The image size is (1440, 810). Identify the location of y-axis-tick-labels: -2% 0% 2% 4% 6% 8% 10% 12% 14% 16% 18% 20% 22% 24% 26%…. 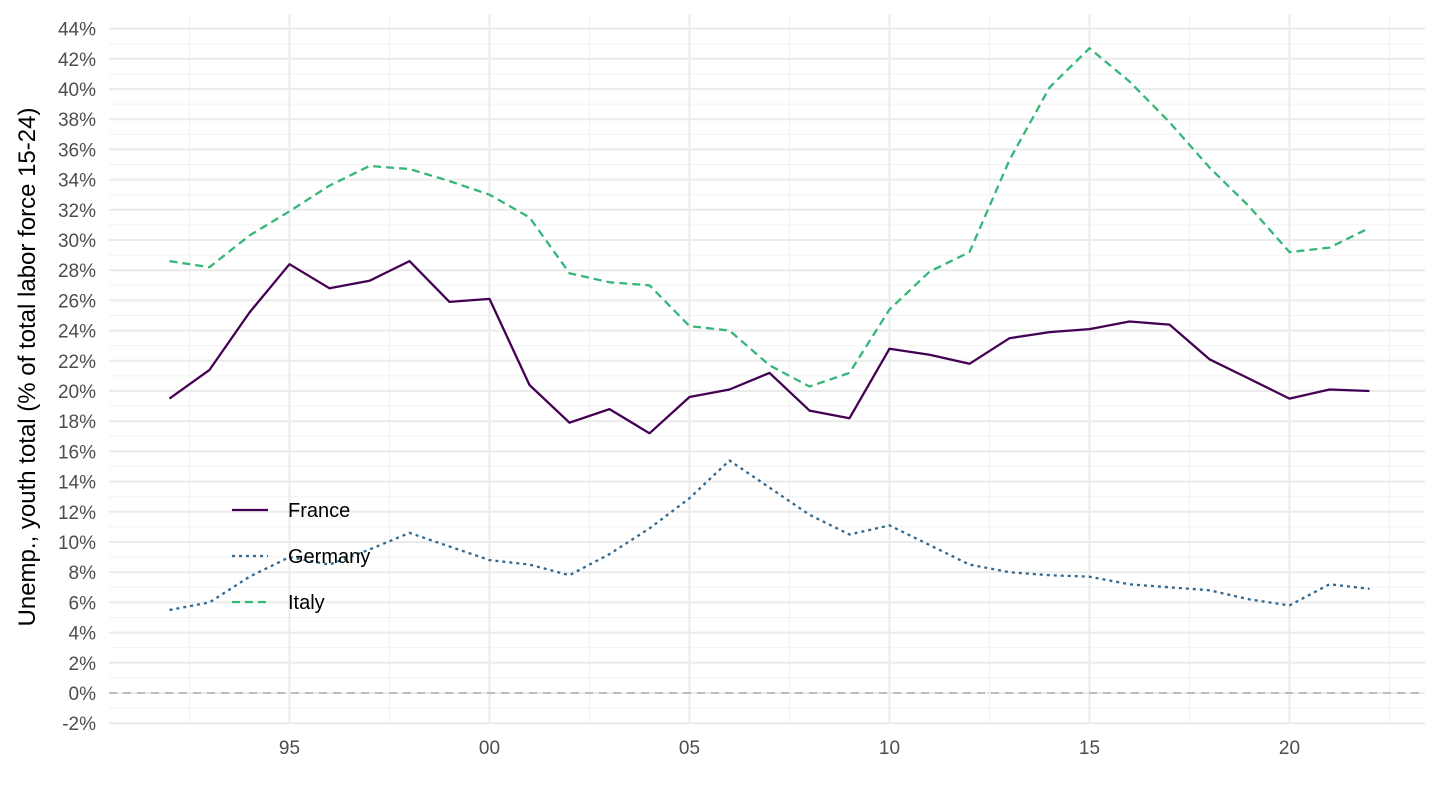
(77, 378).